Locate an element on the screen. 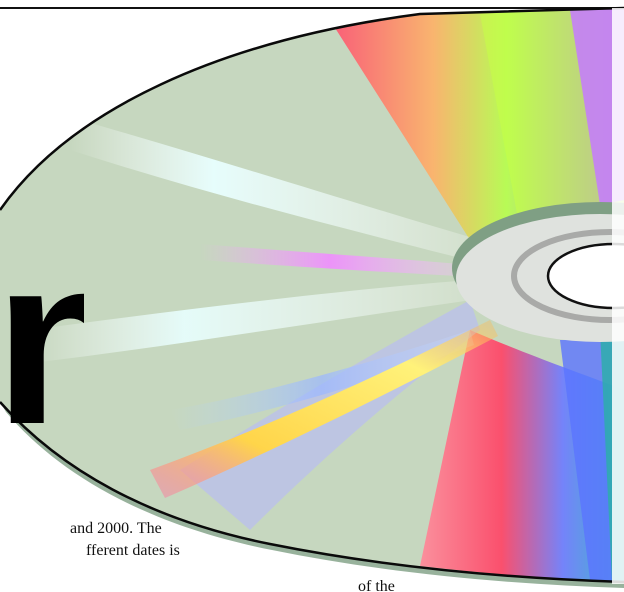 The width and height of the screenshot is (624, 592). body-text-line-2: fferent dates is is located at coordinates (133, 550).